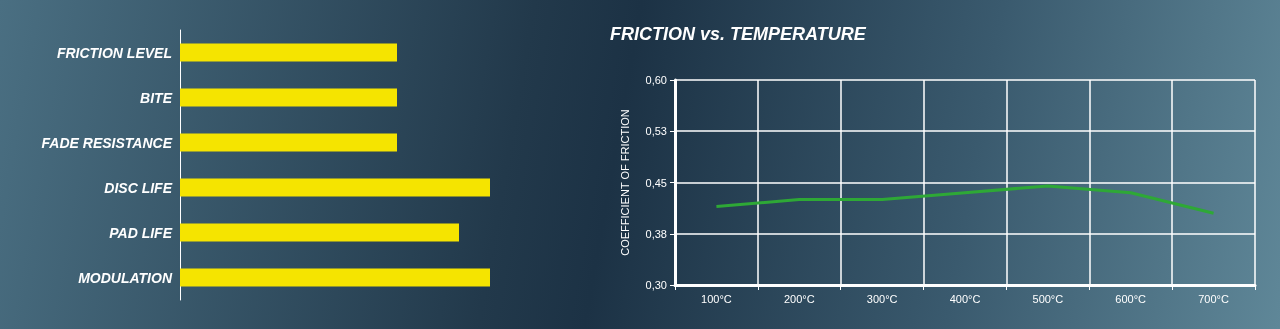  I want to click on y-tick-label: MODULATION, so click(125, 277).